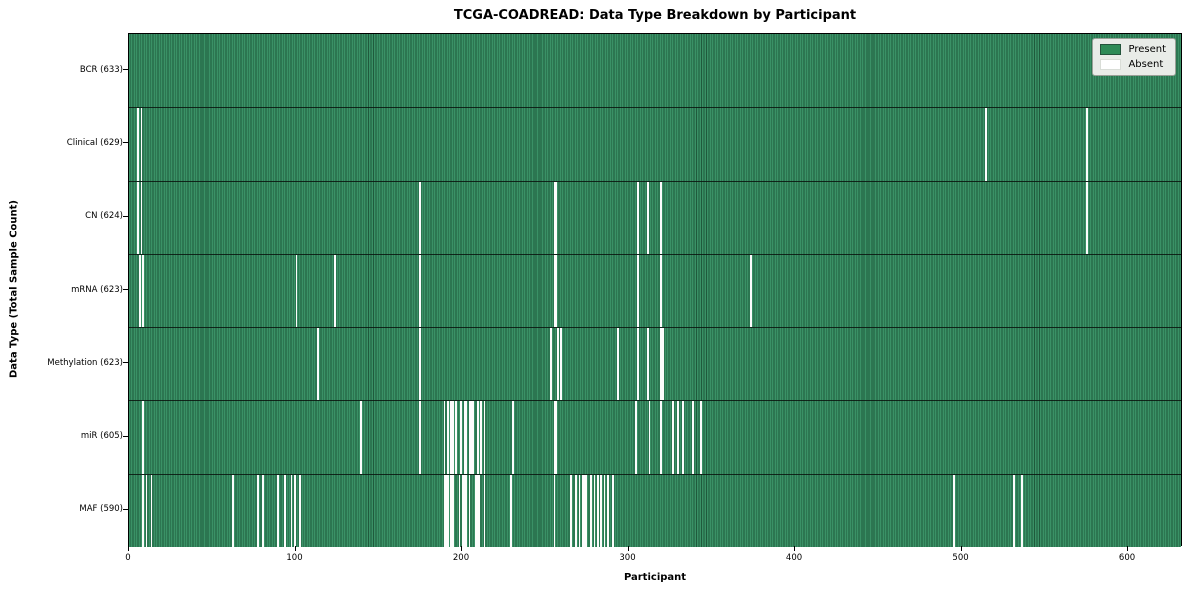  What do you see at coordinates (85, 362) in the screenshot?
I see `y-tick-label-Methylation: Methylation (623)` at bounding box center [85, 362].